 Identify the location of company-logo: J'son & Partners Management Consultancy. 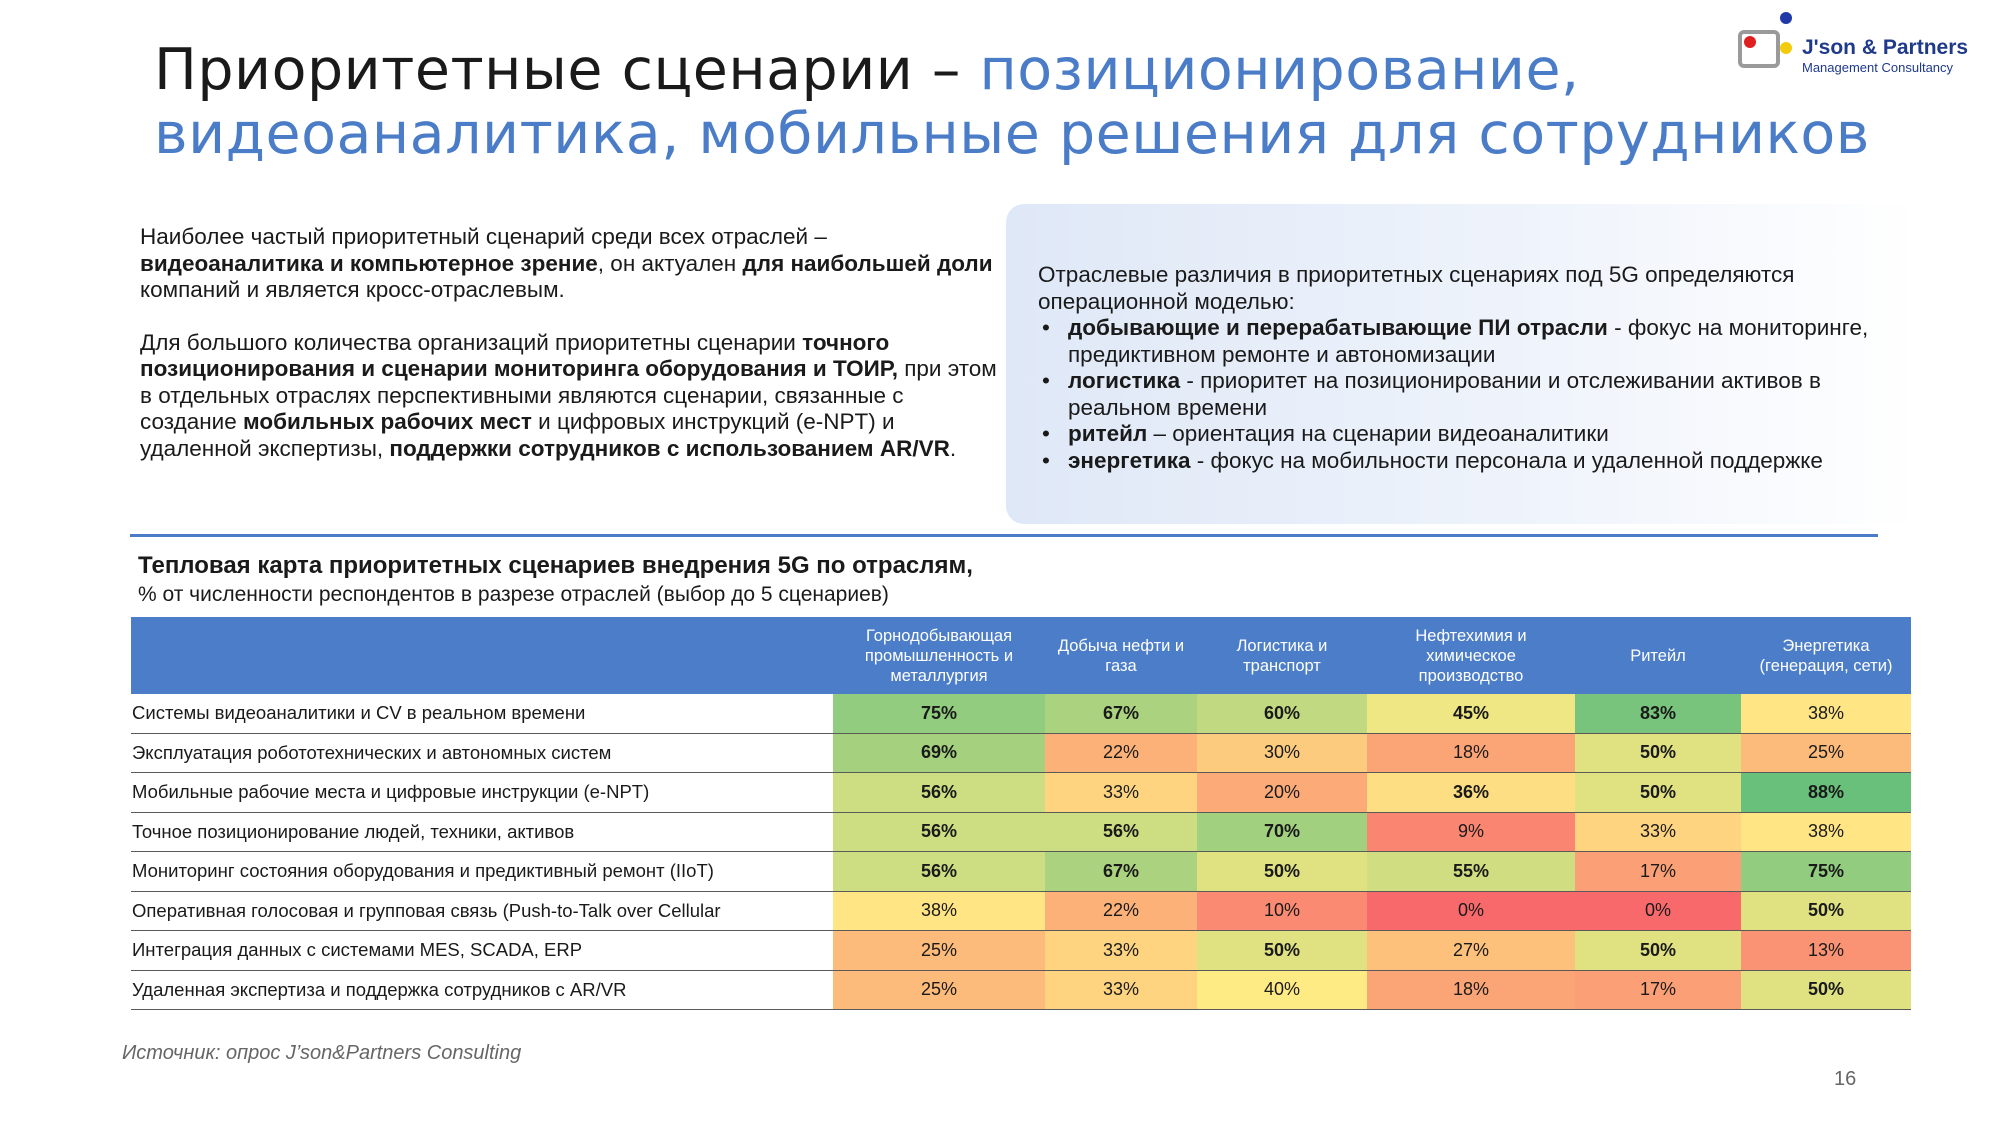
(1864, 45).